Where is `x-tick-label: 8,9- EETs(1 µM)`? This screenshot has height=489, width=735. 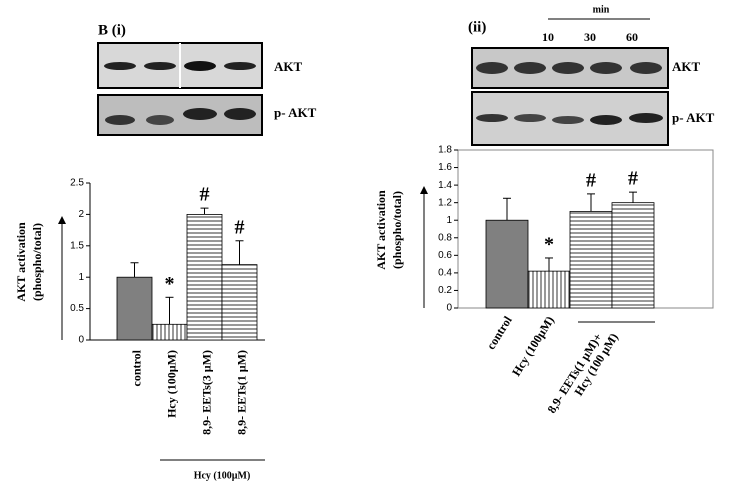 x-tick-label: 8,9- EETs(1 µM) is located at coordinates (241, 392).